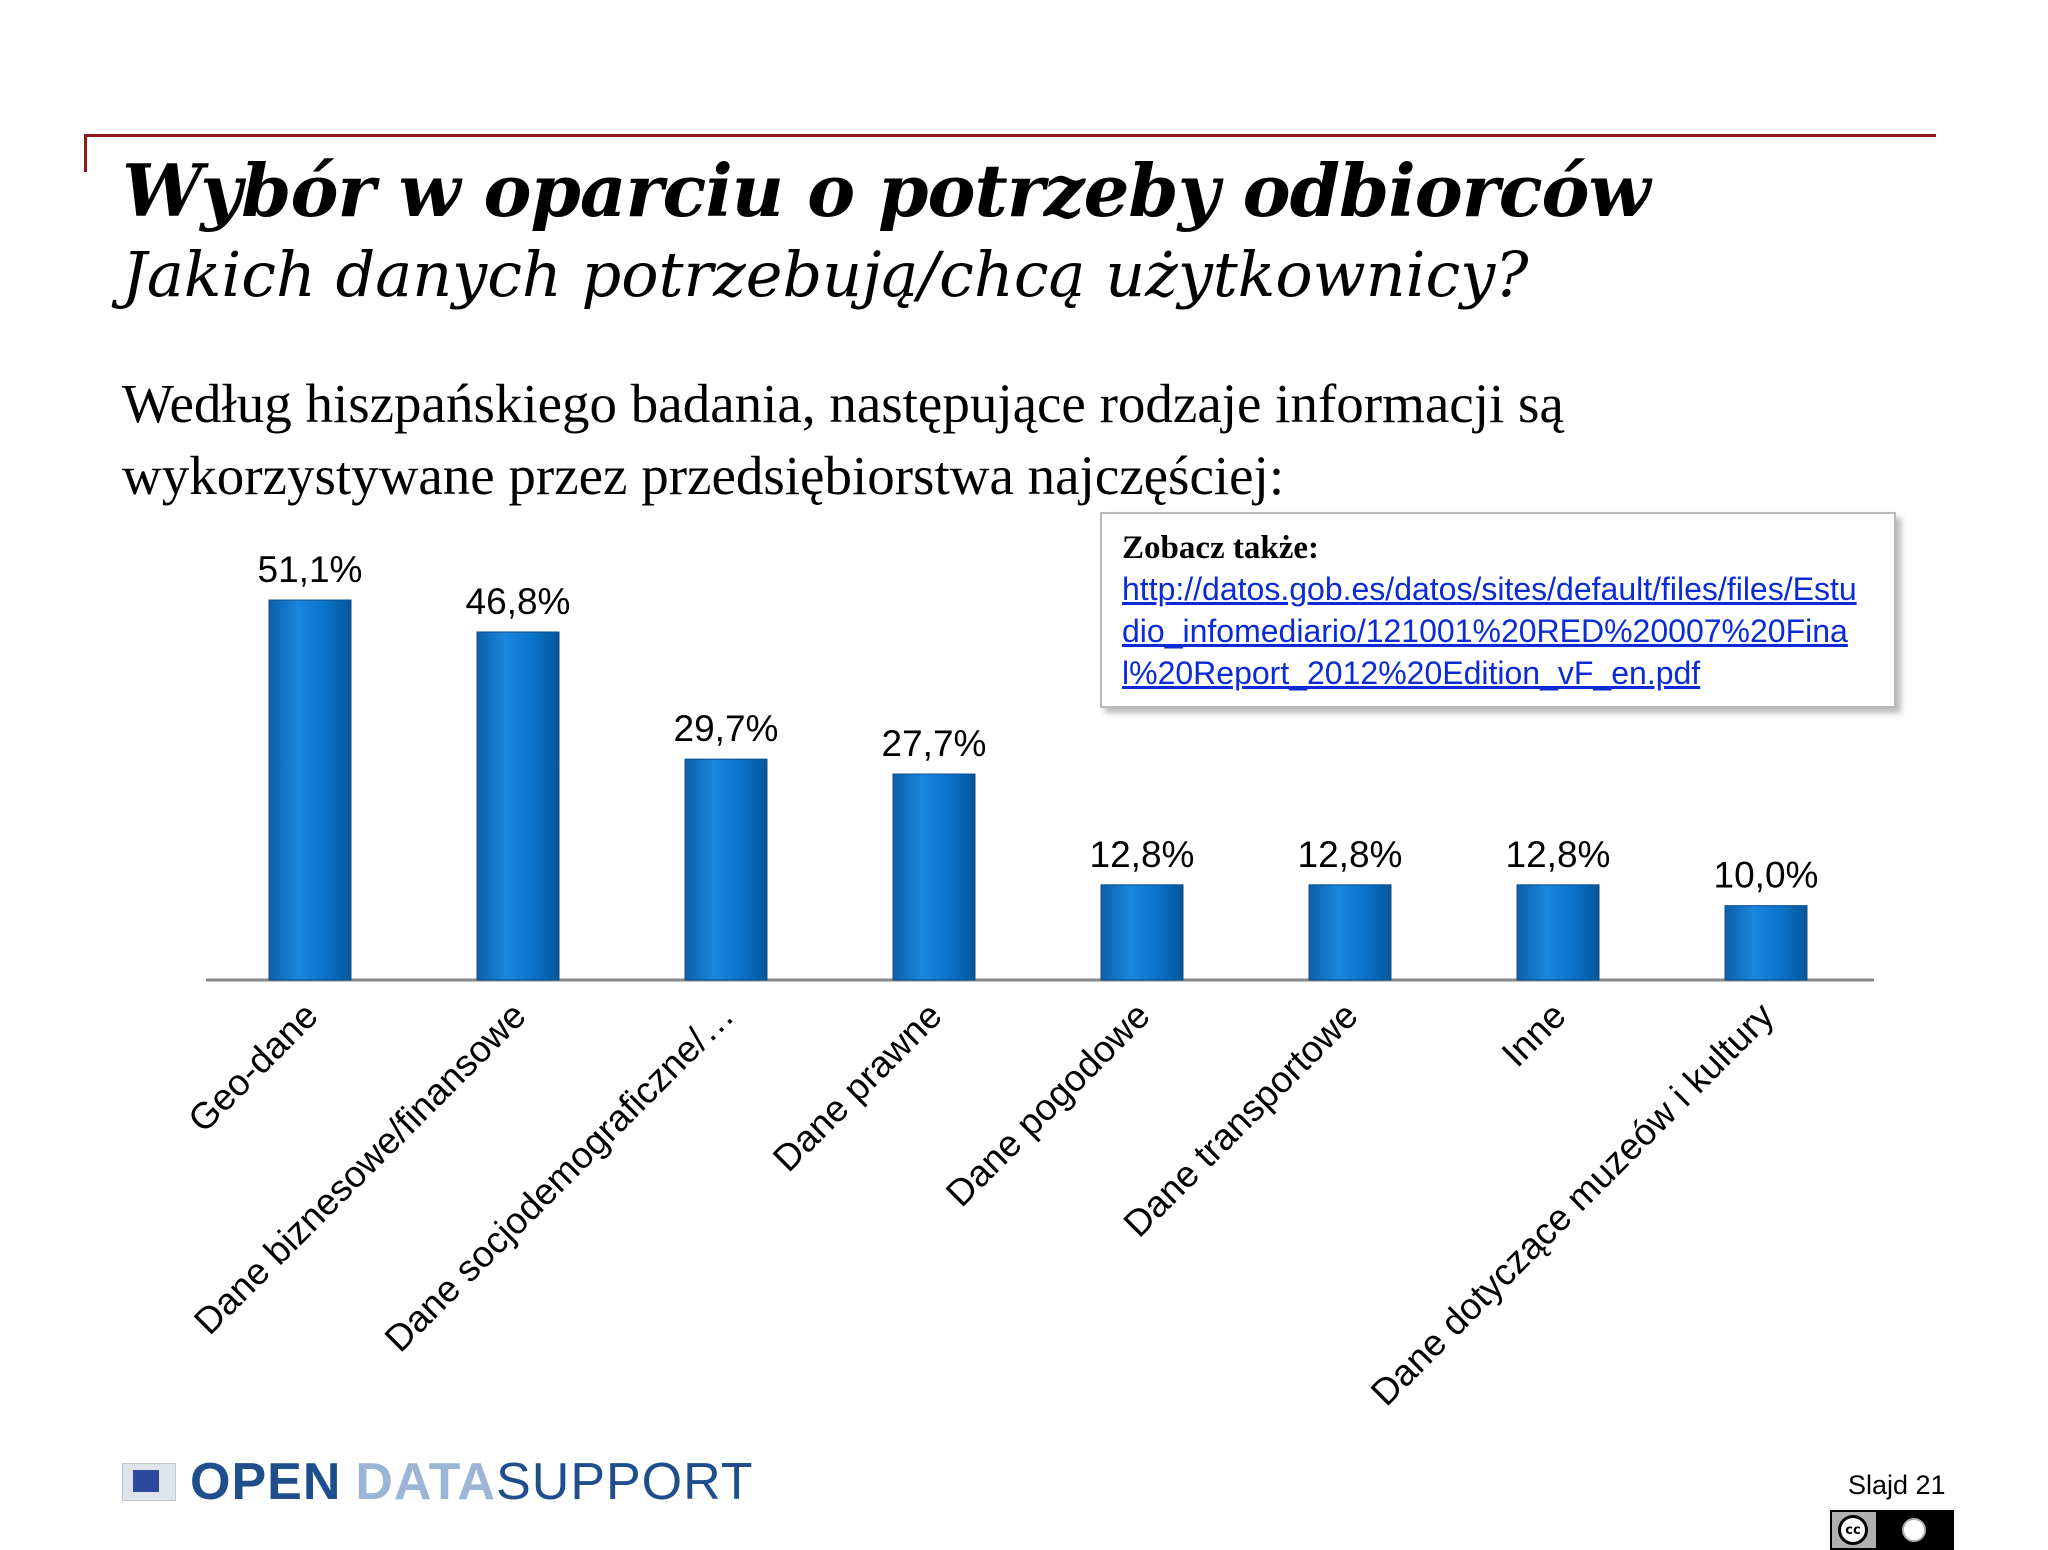 The height and width of the screenshot is (1550, 2048). What do you see at coordinates (1142, 854) in the screenshot?
I see `data-label-5: 12,8%` at bounding box center [1142, 854].